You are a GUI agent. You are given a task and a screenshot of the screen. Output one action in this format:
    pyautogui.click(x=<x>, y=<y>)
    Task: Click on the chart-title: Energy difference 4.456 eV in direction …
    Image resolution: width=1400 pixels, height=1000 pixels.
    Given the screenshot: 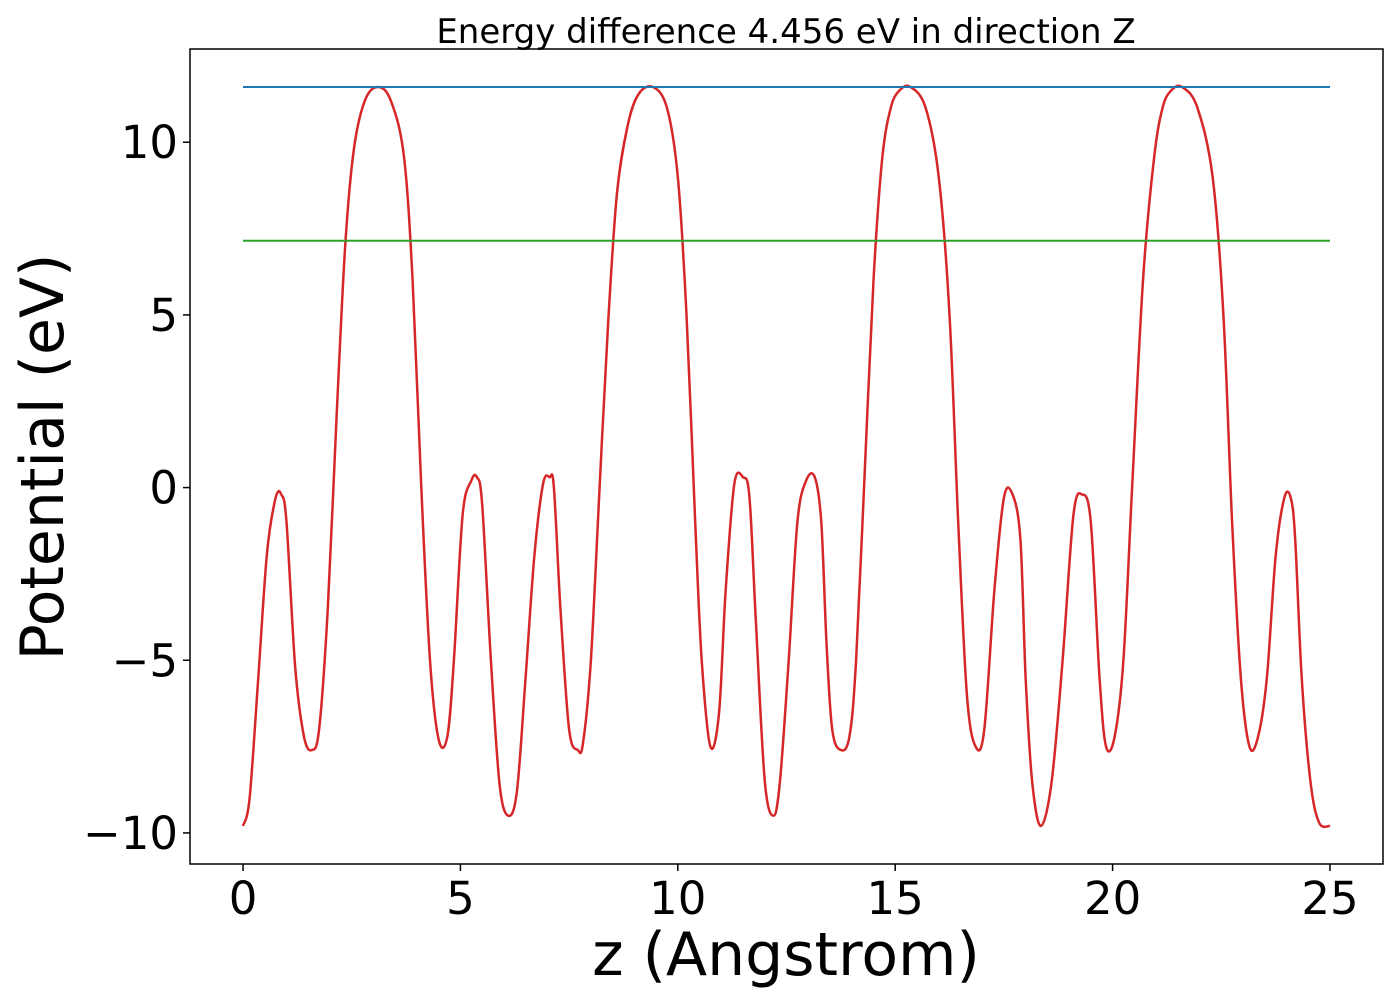 What is the action you would take?
    pyautogui.click(x=785, y=32)
    